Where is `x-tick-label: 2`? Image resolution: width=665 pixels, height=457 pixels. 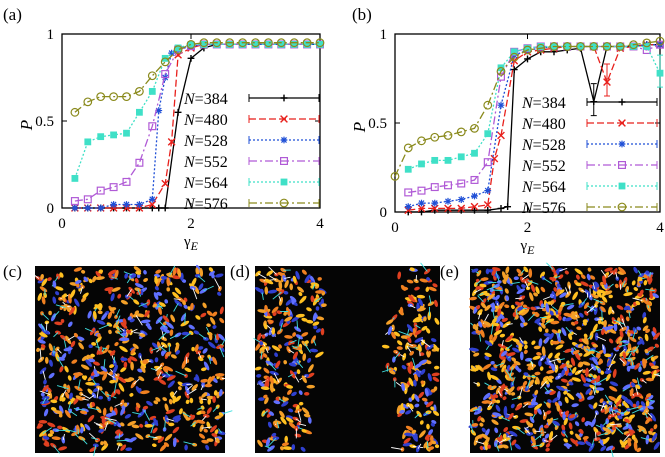
x-tick-label: 2 is located at coordinates (528, 228).